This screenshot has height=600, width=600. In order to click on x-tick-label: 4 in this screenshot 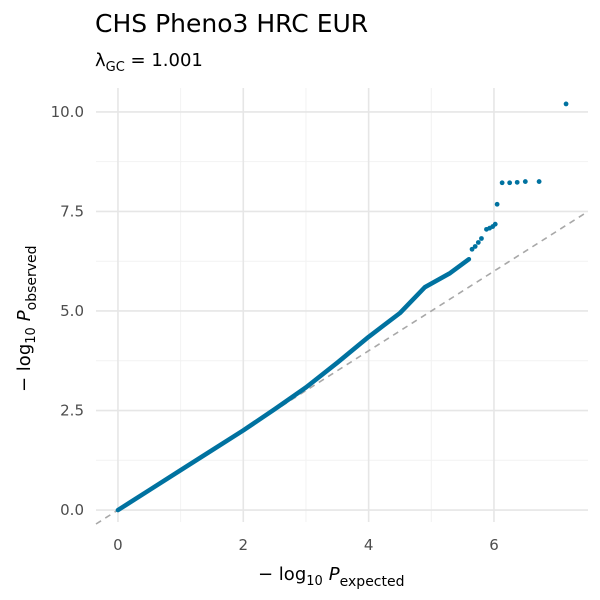, I will do `click(369, 545)`.